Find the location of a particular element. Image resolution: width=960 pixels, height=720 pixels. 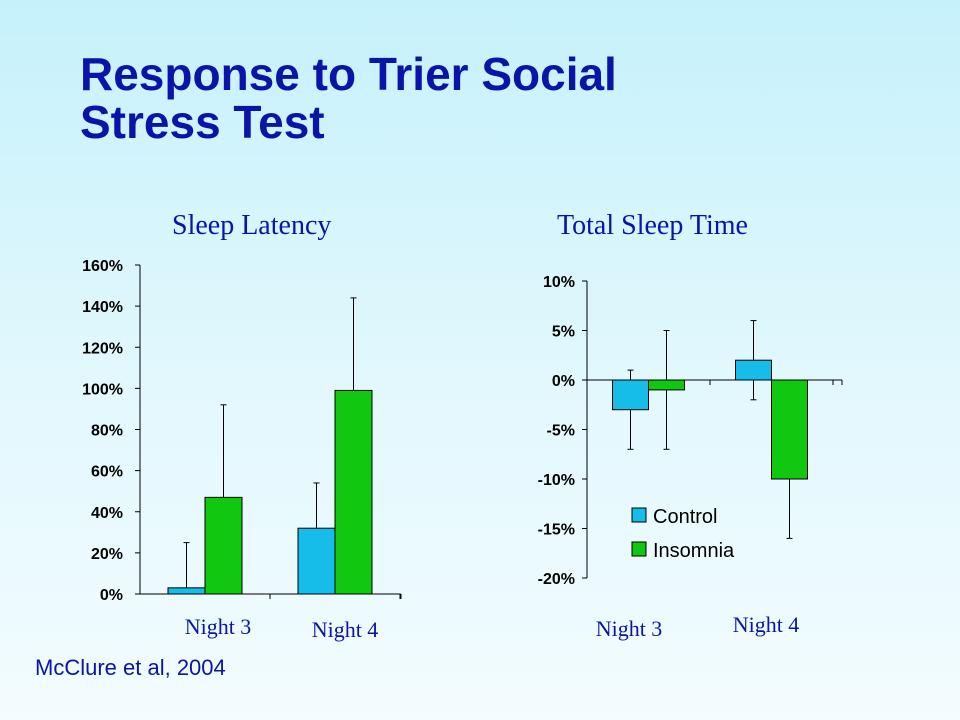

tst-legend-swatch-insomnia is located at coordinates (639, 549).